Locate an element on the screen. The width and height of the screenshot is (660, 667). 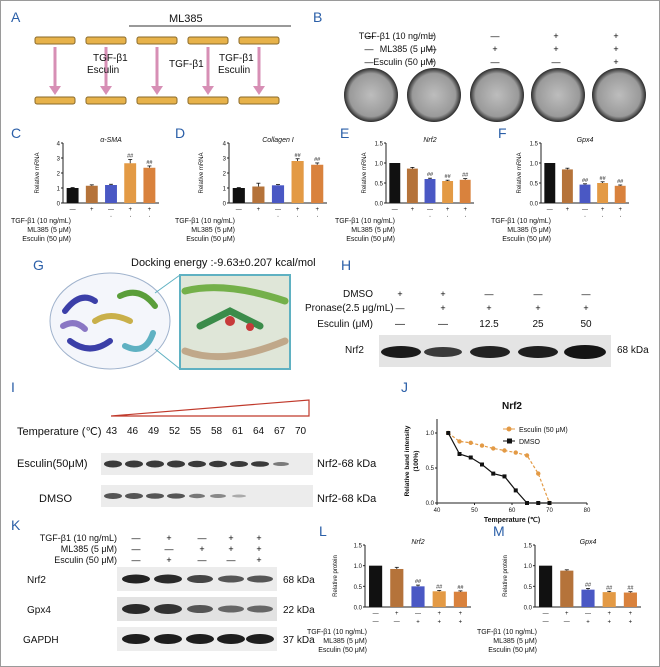
y-tick-label: 1 is located at coordinates (225, 190).